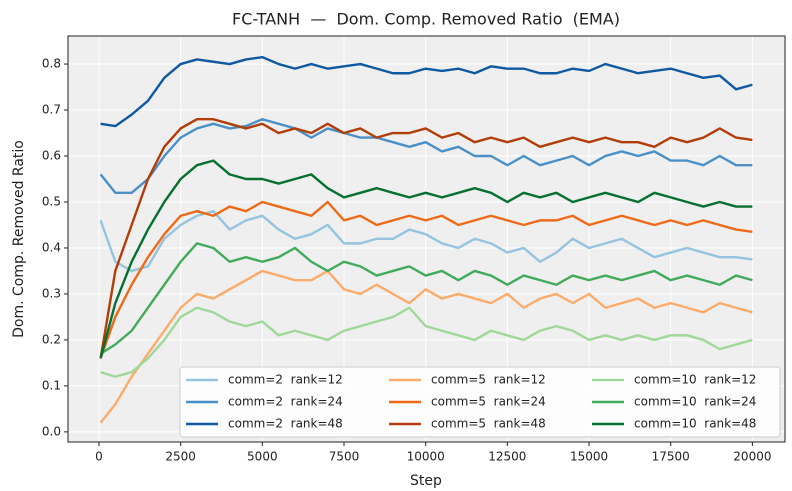  What do you see at coordinates (488, 424) in the screenshot?
I see `legend-label: comm=5 rank=48` at bounding box center [488, 424].